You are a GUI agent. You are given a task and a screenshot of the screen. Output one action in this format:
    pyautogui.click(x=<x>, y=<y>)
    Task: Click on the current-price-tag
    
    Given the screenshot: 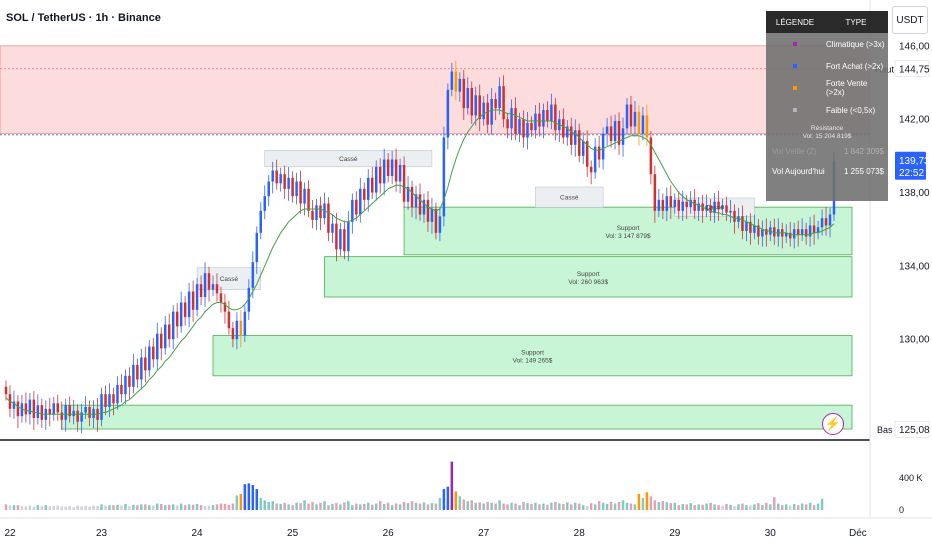 What is the action you would take?
    pyautogui.click(x=910, y=165)
    